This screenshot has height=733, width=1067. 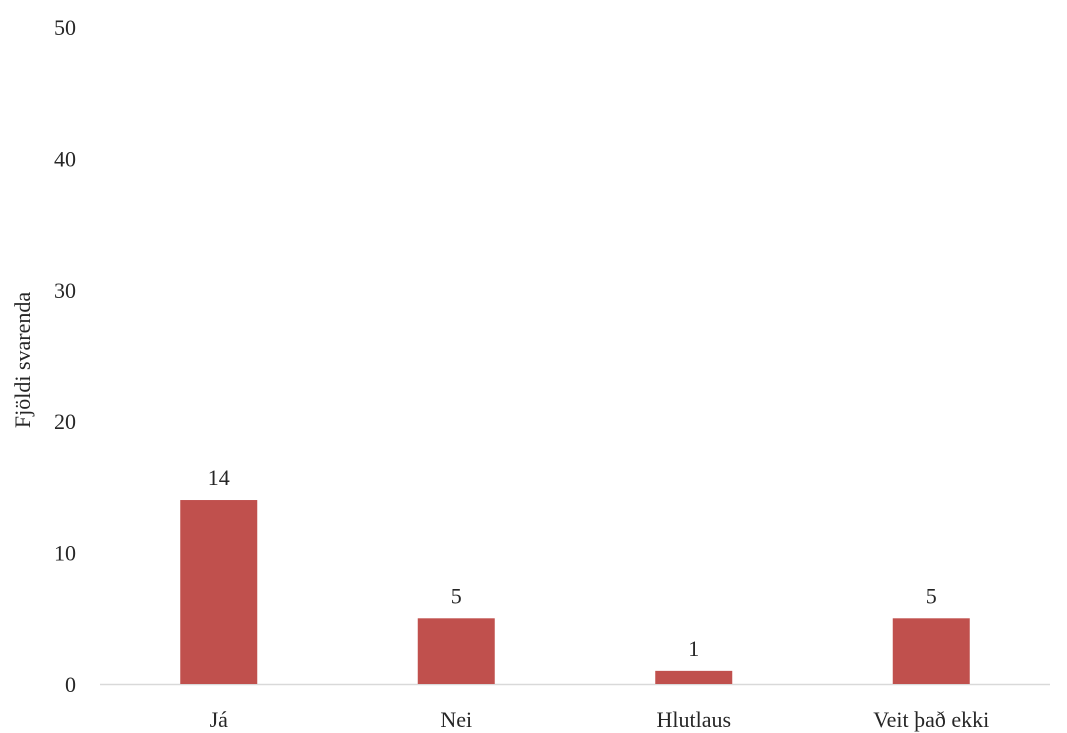 What do you see at coordinates (65, 421) in the screenshot?
I see `y-tick-label: 20` at bounding box center [65, 421].